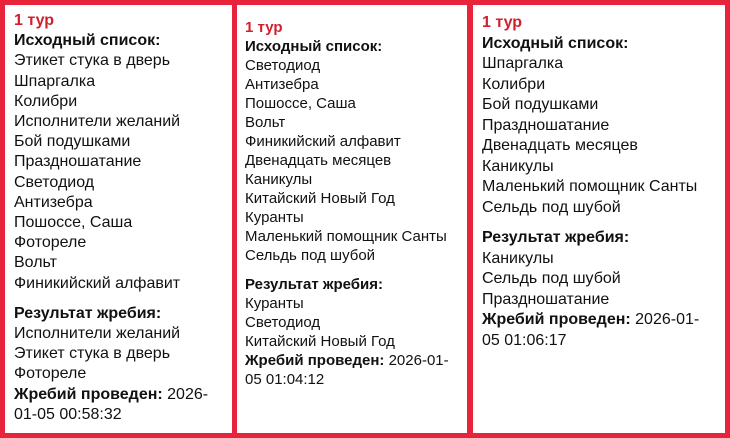 The image size is (730, 438). What do you see at coordinates (92, 61) in the screenshot?
I see `source-list-item: Этикет стука в дверь` at bounding box center [92, 61].